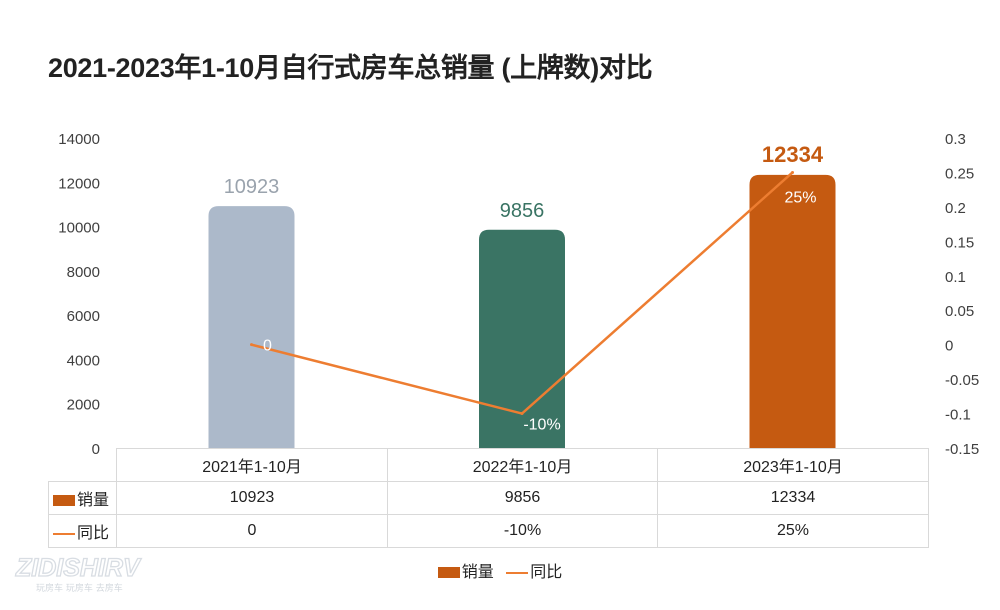 The height and width of the screenshot is (610, 1000). I want to click on data-table-header-row: 2021年1-10月 2022年1-10月 2023年1-10月, so click(488, 465).